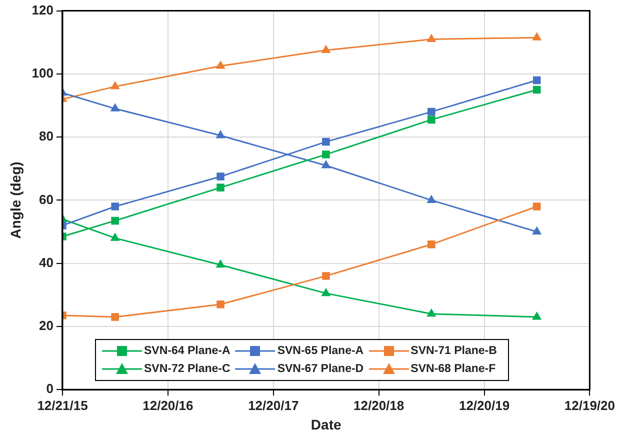 The width and height of the screenshot is (618, 434). What do you see at coordinates (46, 262) in the screenshot?
I see `y-tick-label: 40` at bounding box center [46, 262].